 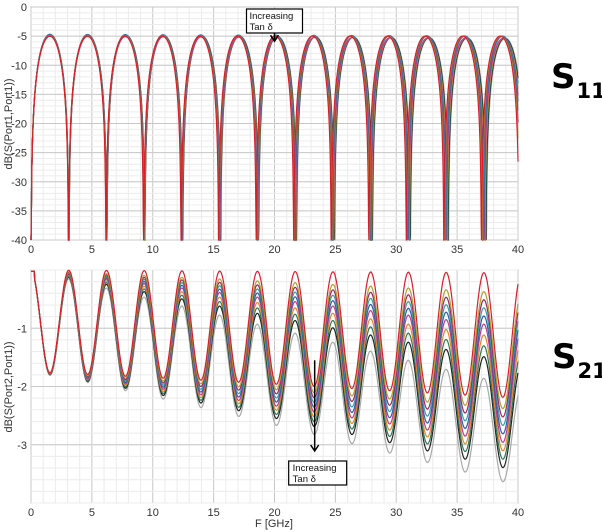 I want to click on s11-label-main: S, so click(x=563, y=77).